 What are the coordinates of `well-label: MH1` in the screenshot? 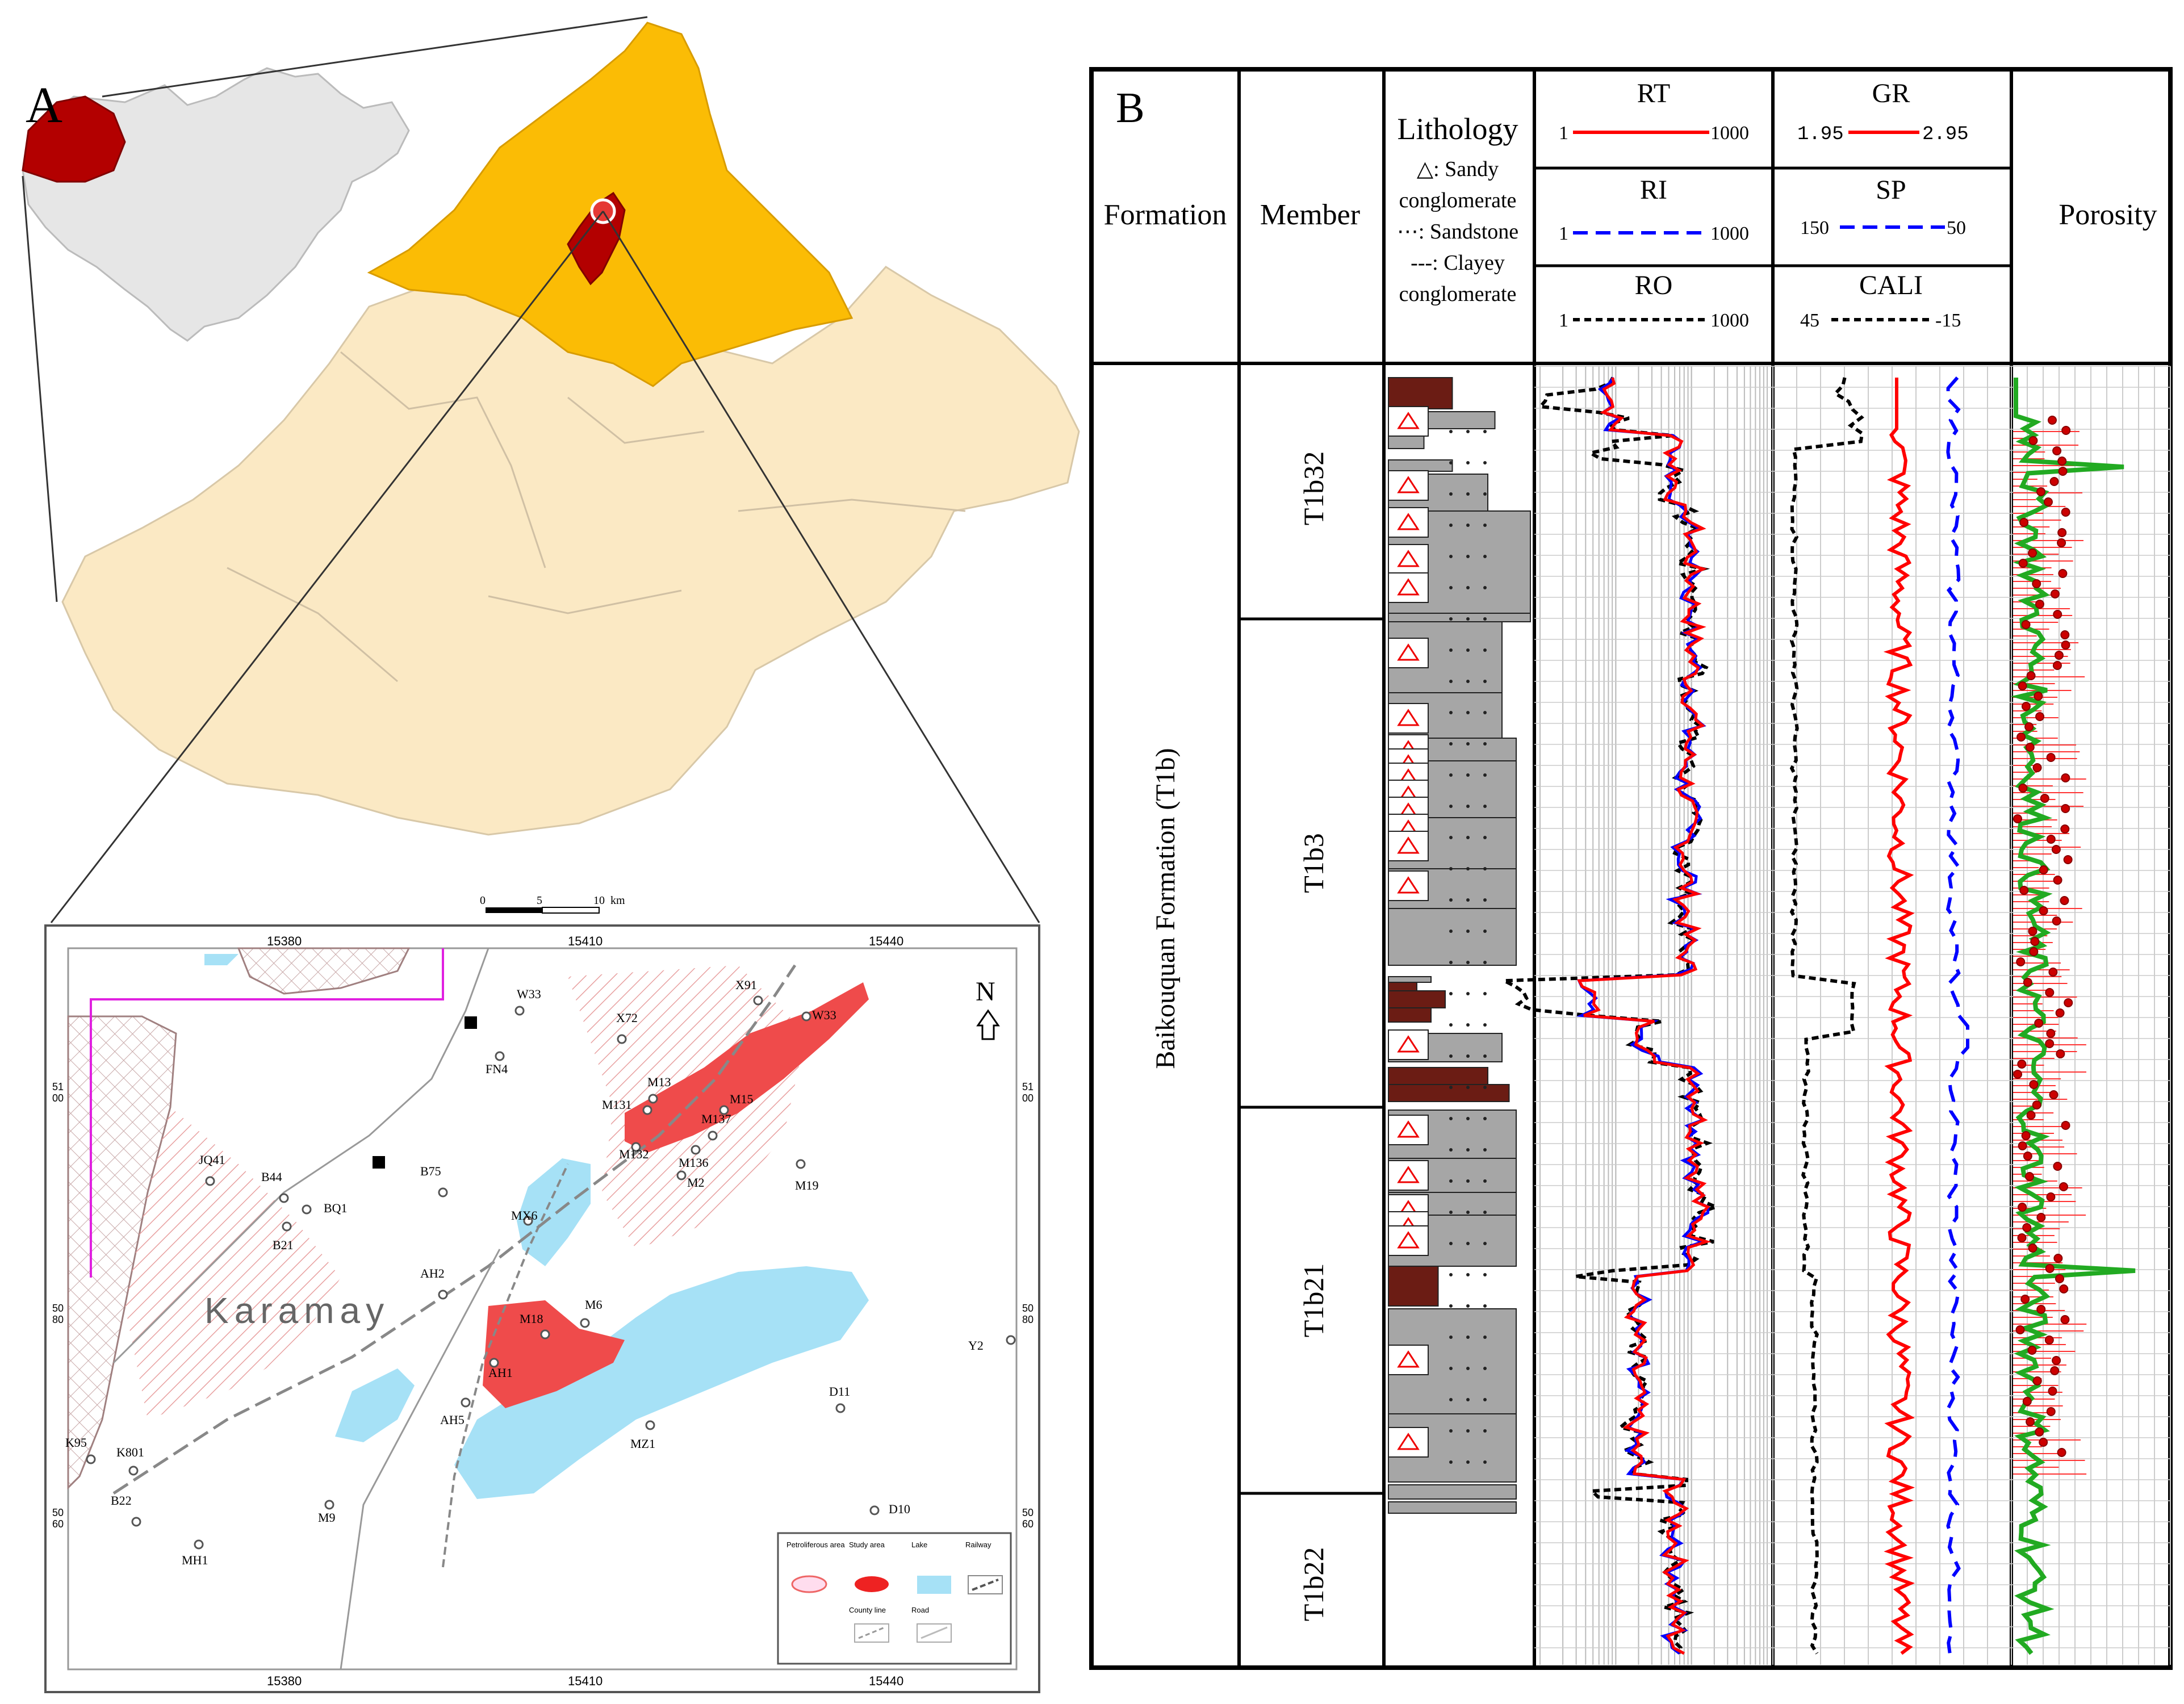 It's located at (195, 1560).